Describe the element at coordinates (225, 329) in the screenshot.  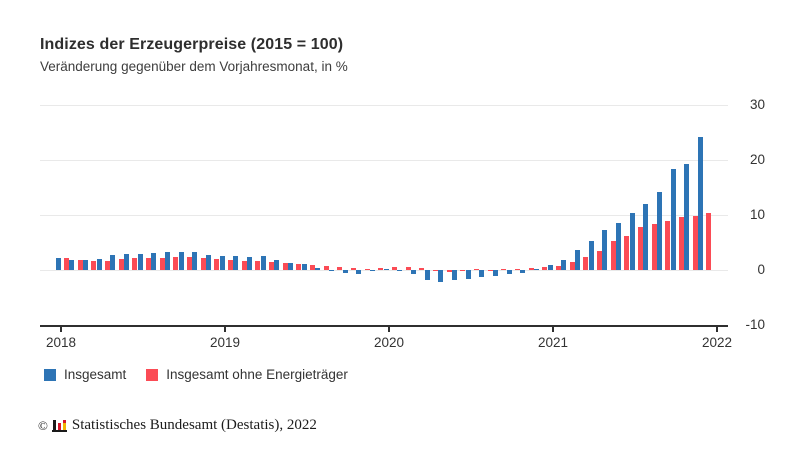
I see `x-axis-tick-2019` at that location.